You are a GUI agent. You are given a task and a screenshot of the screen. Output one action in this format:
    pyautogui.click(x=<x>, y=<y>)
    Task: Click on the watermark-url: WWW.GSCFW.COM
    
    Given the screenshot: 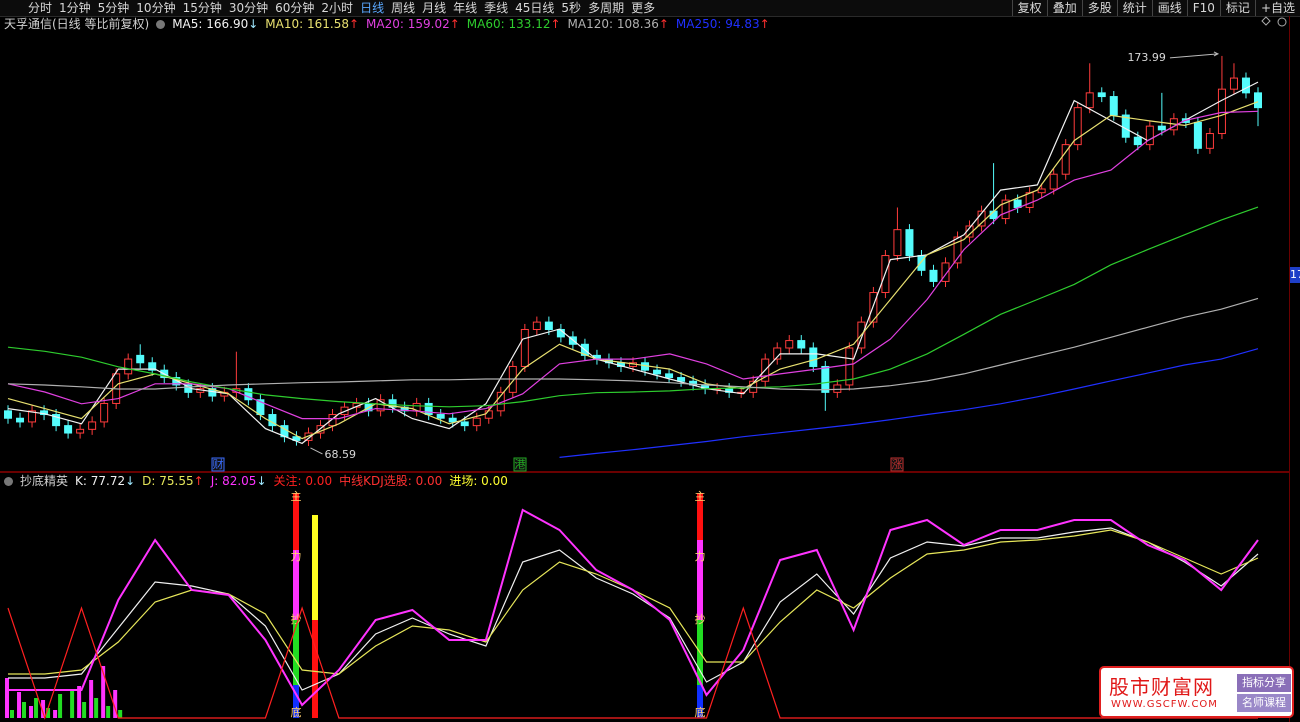 What is the action you would take?
    pyautogui.click(x=1164, y=704)
    